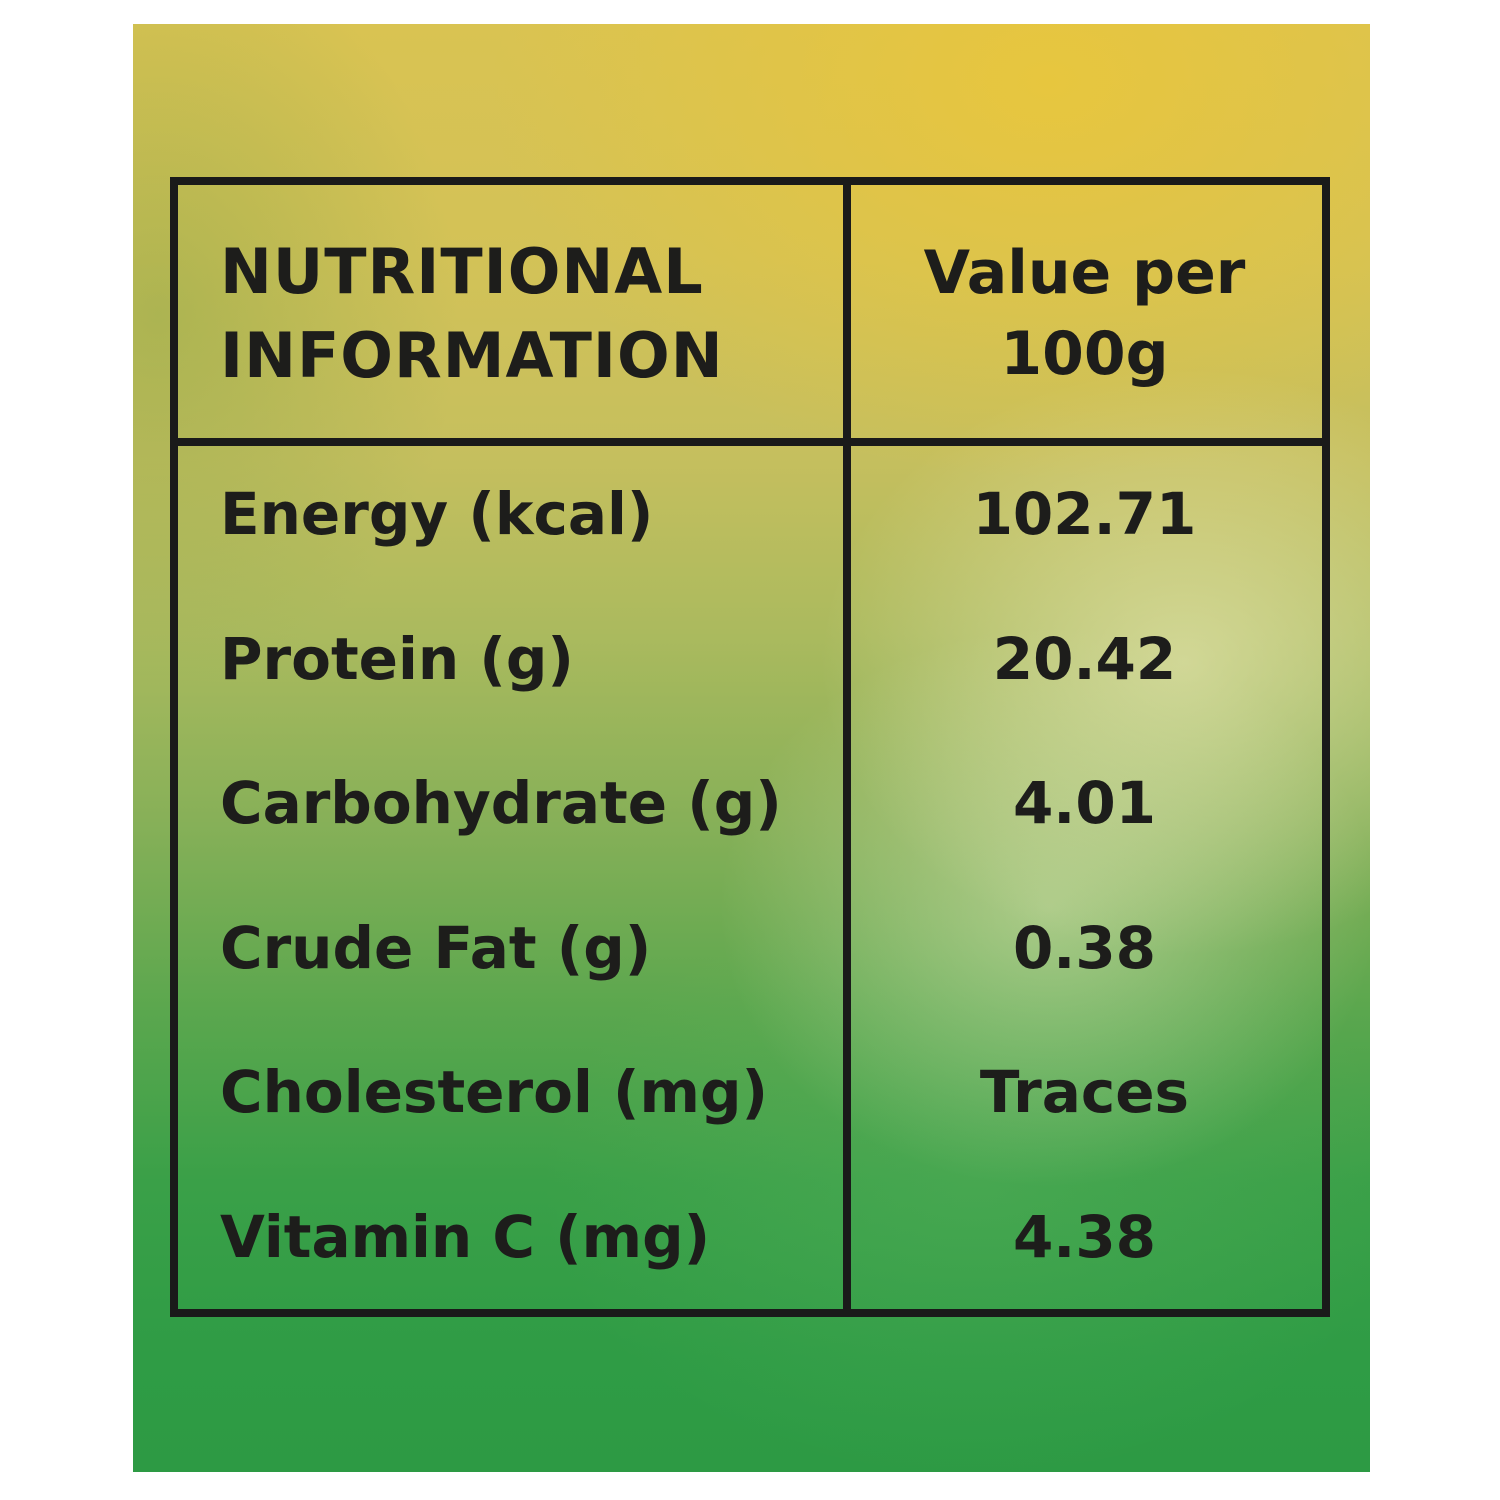 The image size is (1500, 1500). What do you see at coordinates (436, 947) in the screenshot?
I see `nutrient-label: Crude Fat (g)` at bounding box center [436, 947].